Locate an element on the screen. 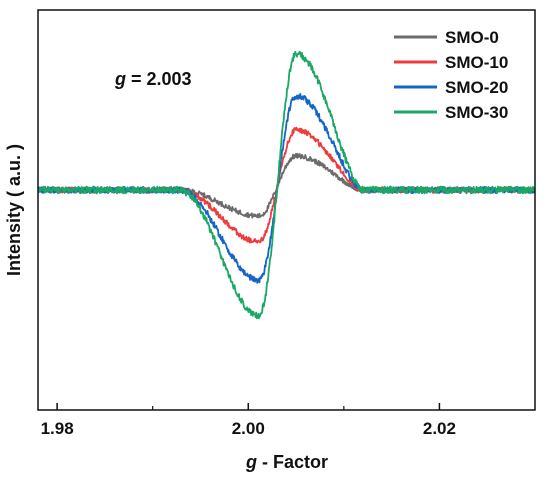 This screenshot has width=550, height=480. x-axis-label-rest: - Factor is located at coordinates (292, 462).